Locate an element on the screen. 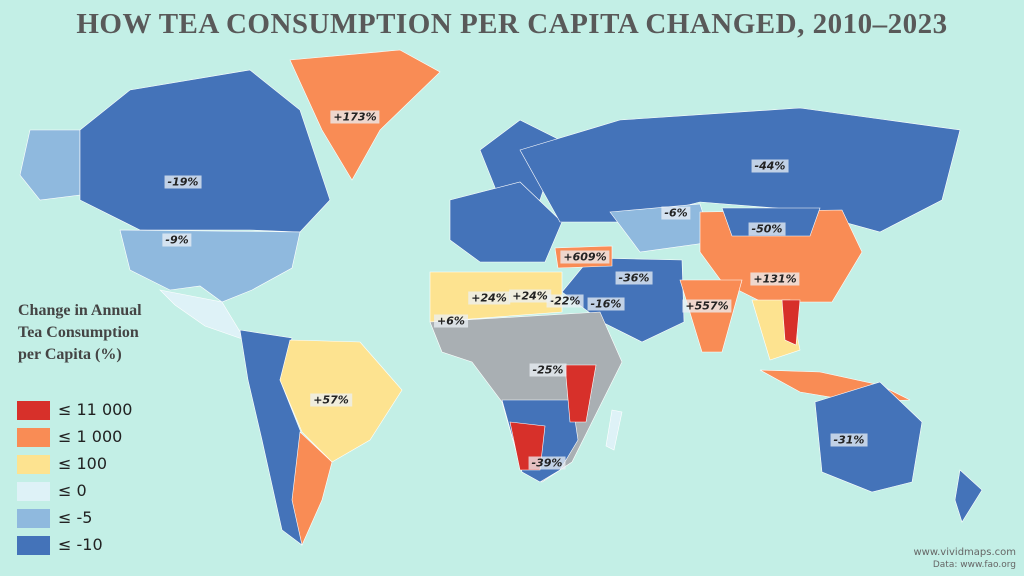  russia is located at coordinates (740, 170).